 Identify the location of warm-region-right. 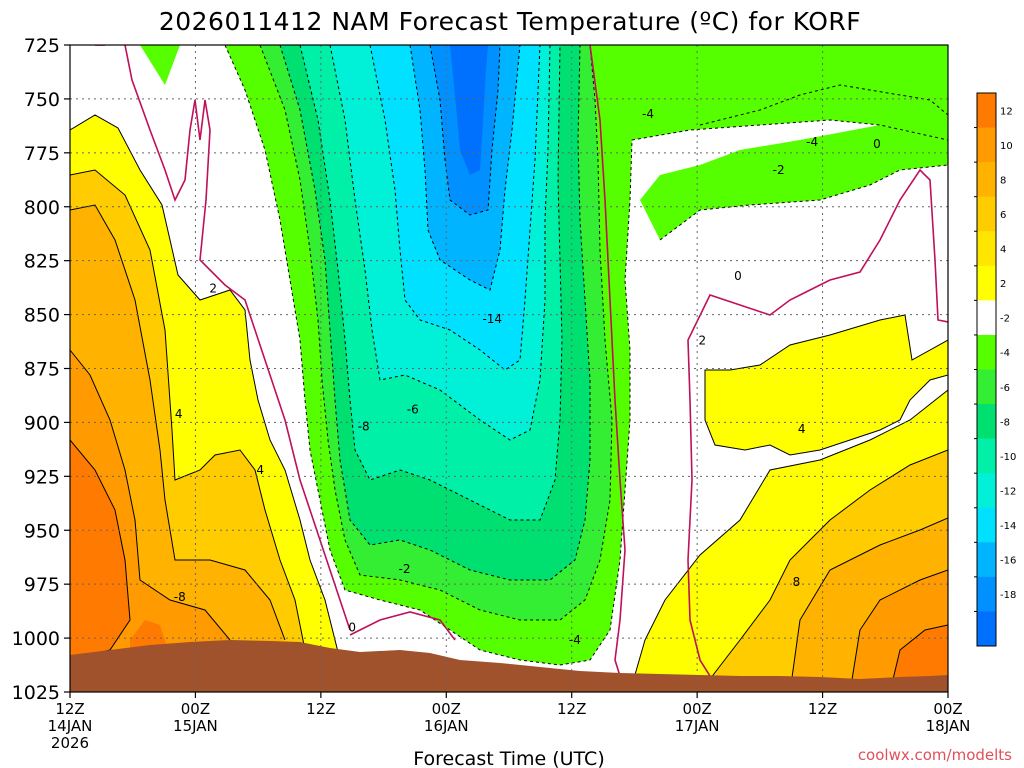
(826, 385).